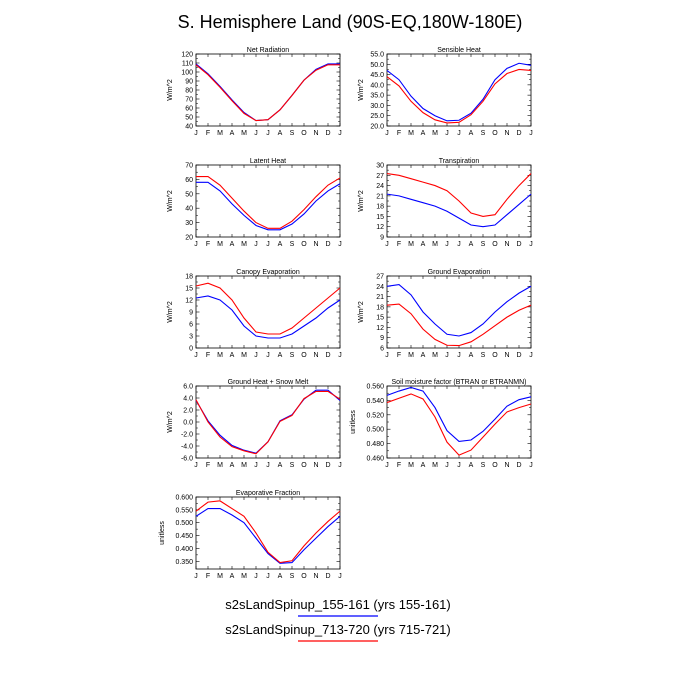 Image resolution: width=700 pixels, height=700 pixels. Describe the element at coordinates (375, 444) in the screenshot. I see `soil-moisture-factor-btran-or-btranmn-y-tick-label: 0.480` at that location.